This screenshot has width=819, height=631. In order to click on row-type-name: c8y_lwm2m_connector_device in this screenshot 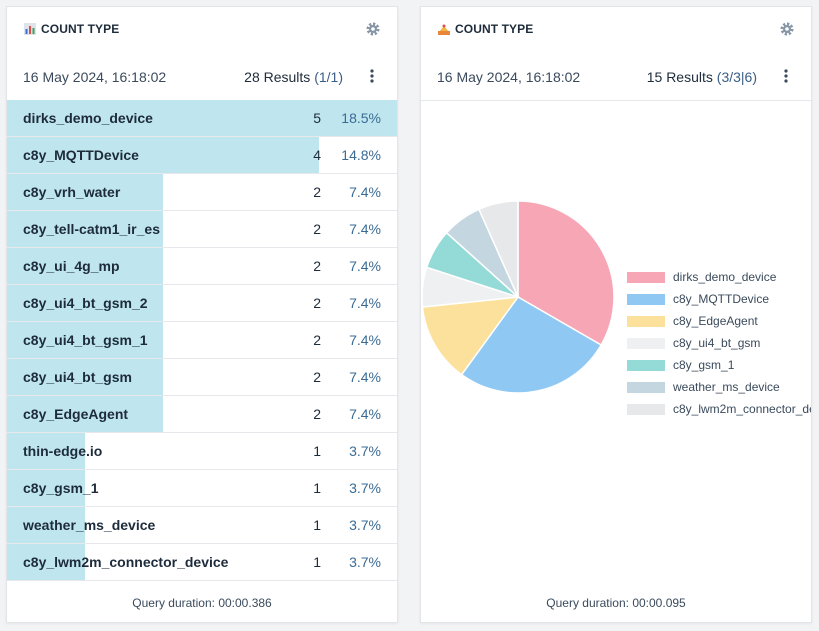, I will do `click(126, 562)`.